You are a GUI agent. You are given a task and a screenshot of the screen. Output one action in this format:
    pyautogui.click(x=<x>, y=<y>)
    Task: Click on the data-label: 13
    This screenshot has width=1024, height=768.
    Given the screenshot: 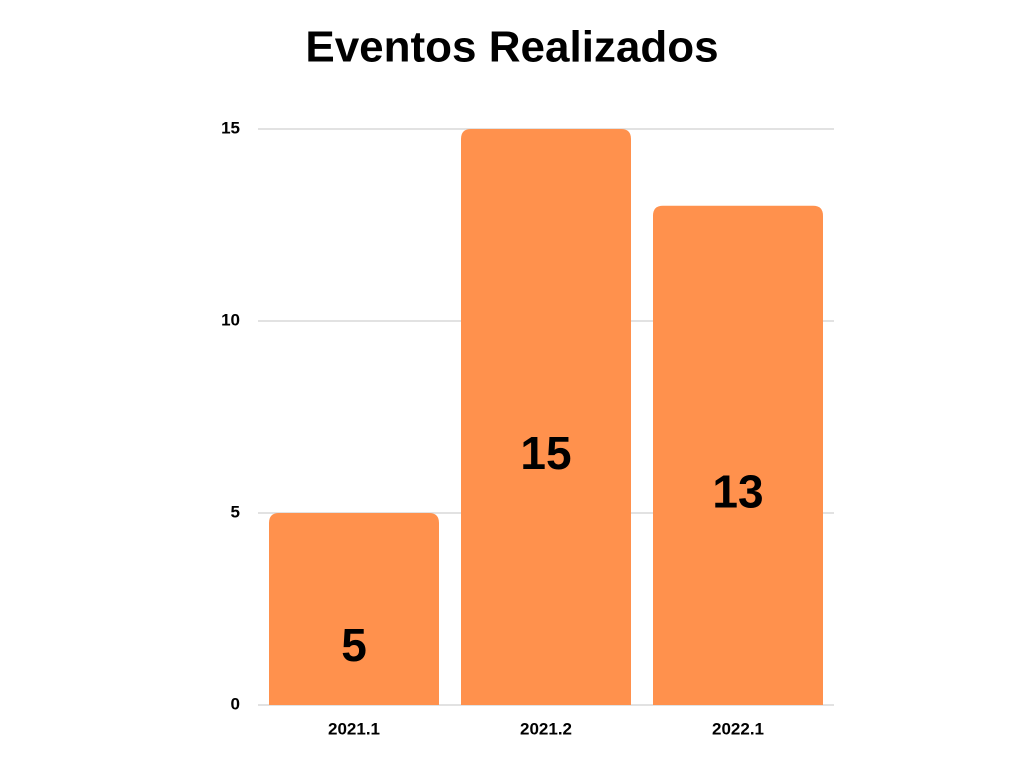 What is the action you would take?
    pyautogui.click(x=737, y=492)
    